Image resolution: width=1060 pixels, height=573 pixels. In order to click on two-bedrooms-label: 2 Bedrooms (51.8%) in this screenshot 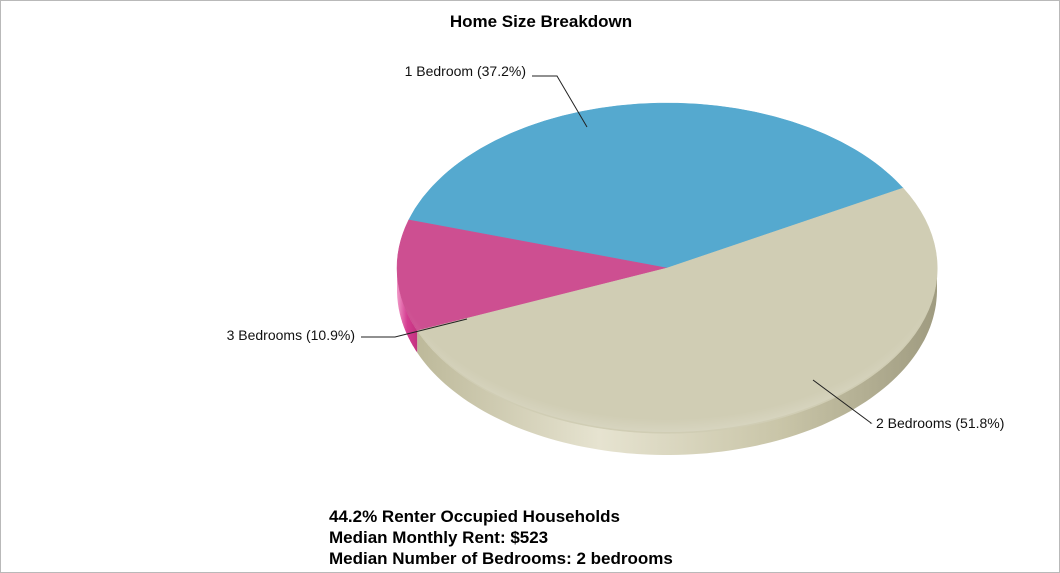, I will do `click(940, 423)`.